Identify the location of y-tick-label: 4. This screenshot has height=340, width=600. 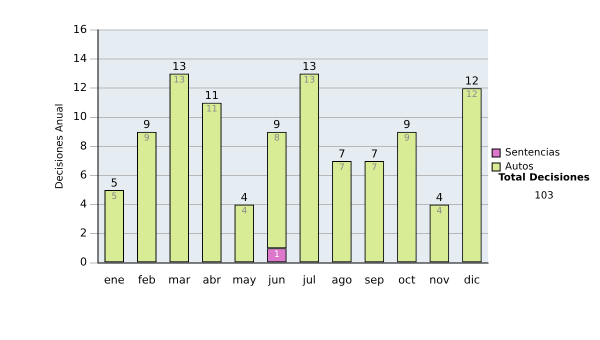
(83, 203).